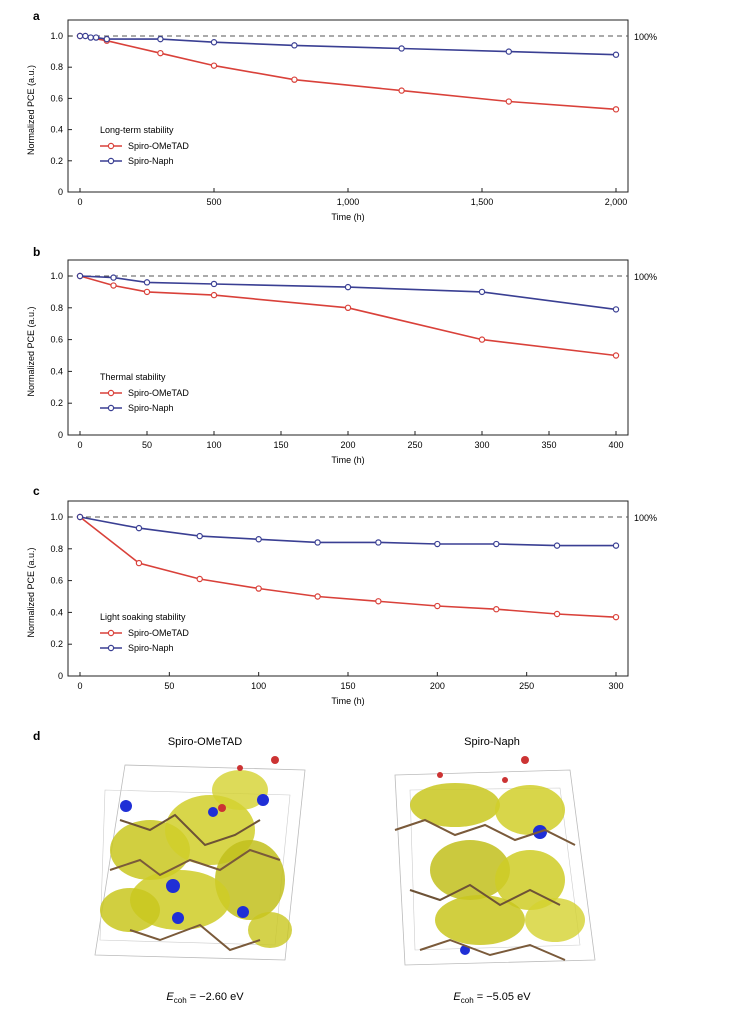 The image size is (737, 1019). I want to click on series-line-spiro-naph, so click(347, 531).